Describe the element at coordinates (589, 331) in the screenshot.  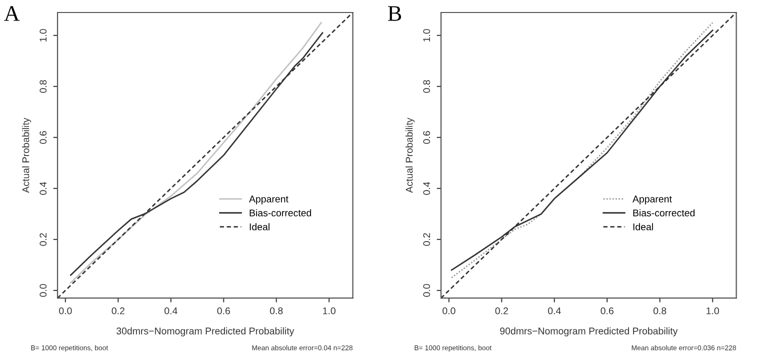
I see `x-axis-title: 90dmrs−Nomogram Predicted Probability` at that location.